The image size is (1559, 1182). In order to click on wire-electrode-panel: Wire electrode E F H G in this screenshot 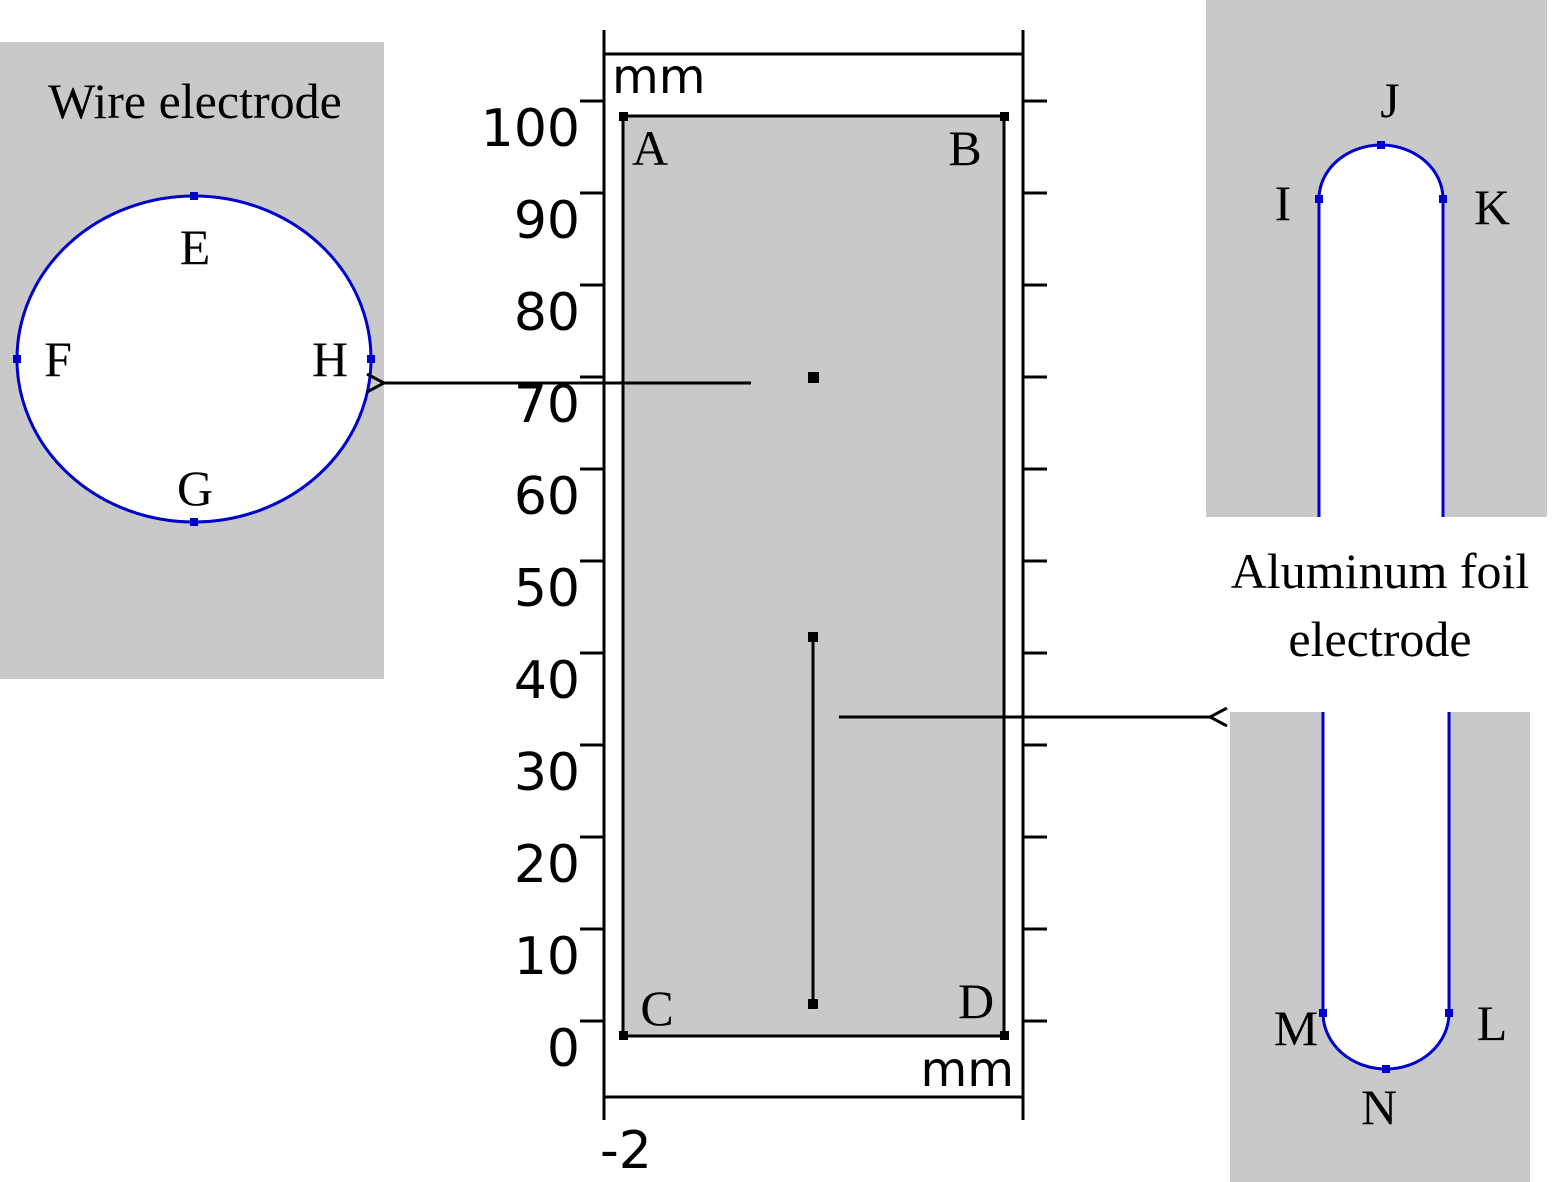, I will do `click(192, 360)`.